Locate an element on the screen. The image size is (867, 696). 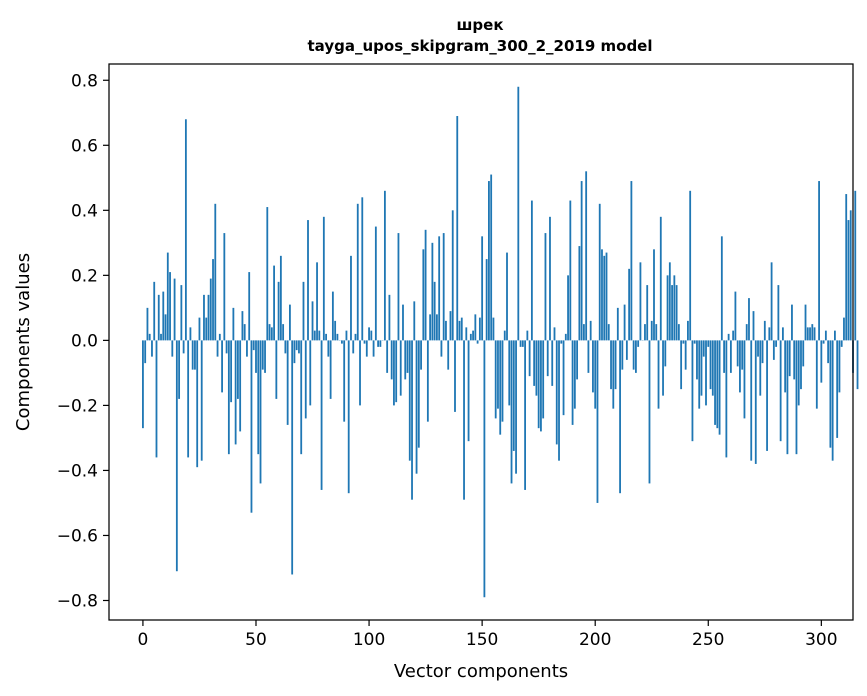
x-tick-label: 300 is located at coordinates (821, 640).